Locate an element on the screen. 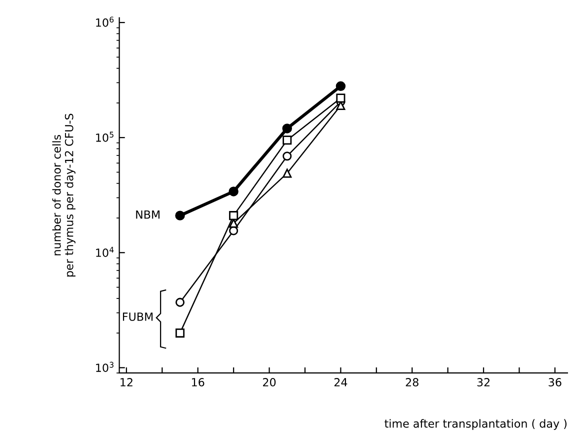  x-tick-label: 12 is located at coordinates (126, 382).